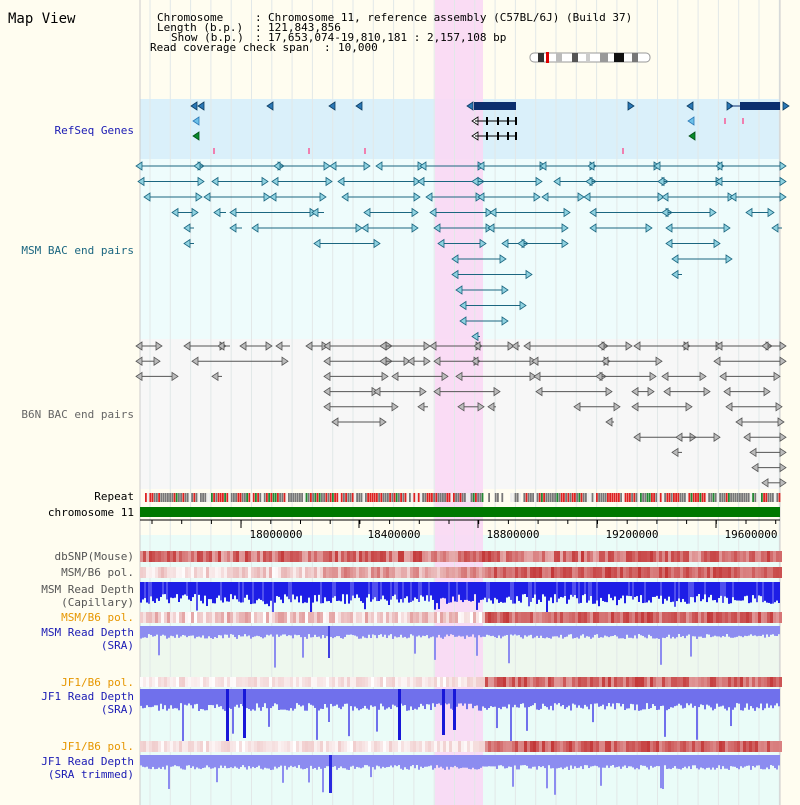 The height and width of the screenshot is (805, 800). What do you see at coordinates (461, 414) in the screenshot?
I see `b6n-bac-track` at bounding box center [461, 414].